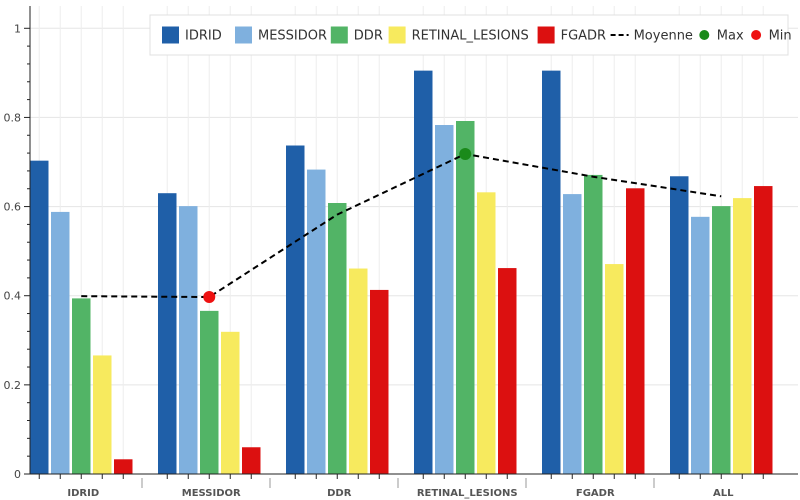  What do you see at coordinates (467, 493) in the screenshot?
I see `category-label-retinal-lesions: RETINAL_LESIONS` at bounding box center [467, 493].